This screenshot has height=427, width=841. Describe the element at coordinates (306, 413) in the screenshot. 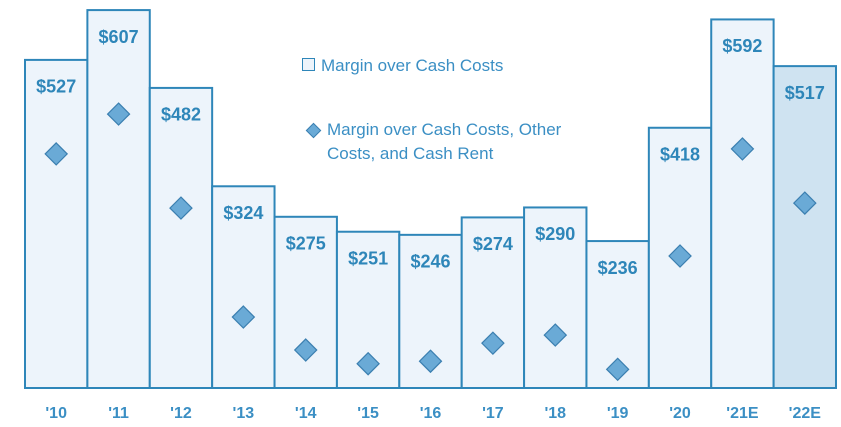

I see `x-tick-label: '14` at that location.